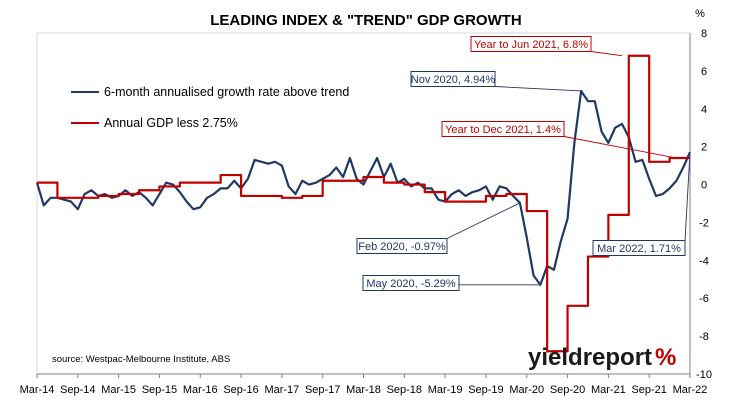  What do you see at coordinates (704, 223) in the screenshot?
I see `y-tick-label: -2` at bounding box center [704, 223].